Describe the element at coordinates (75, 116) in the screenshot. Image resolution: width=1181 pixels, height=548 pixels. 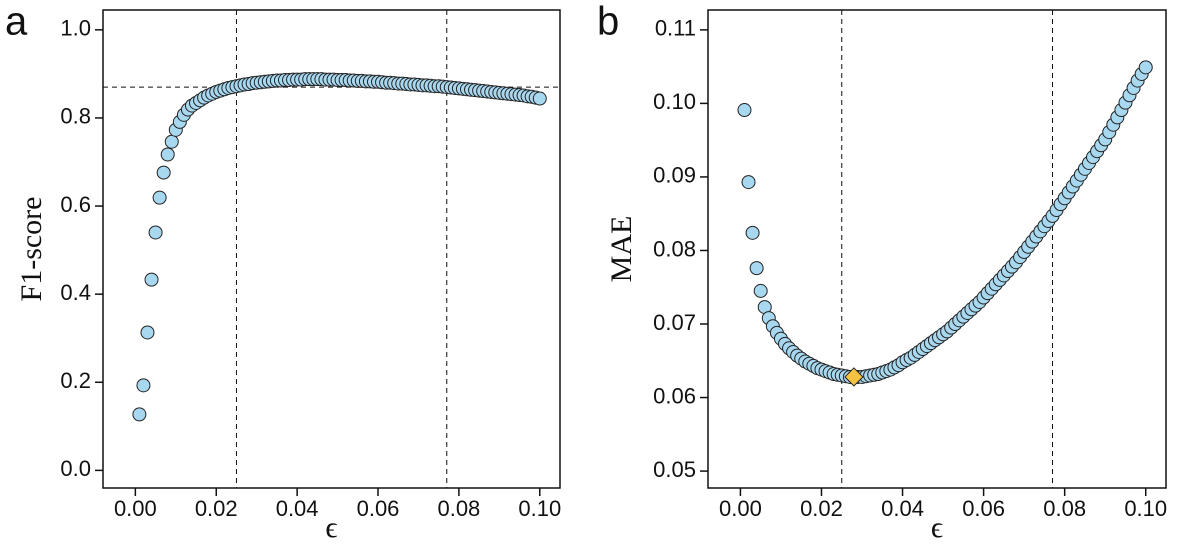
I see `y-tick-label: 0.8` at that location.